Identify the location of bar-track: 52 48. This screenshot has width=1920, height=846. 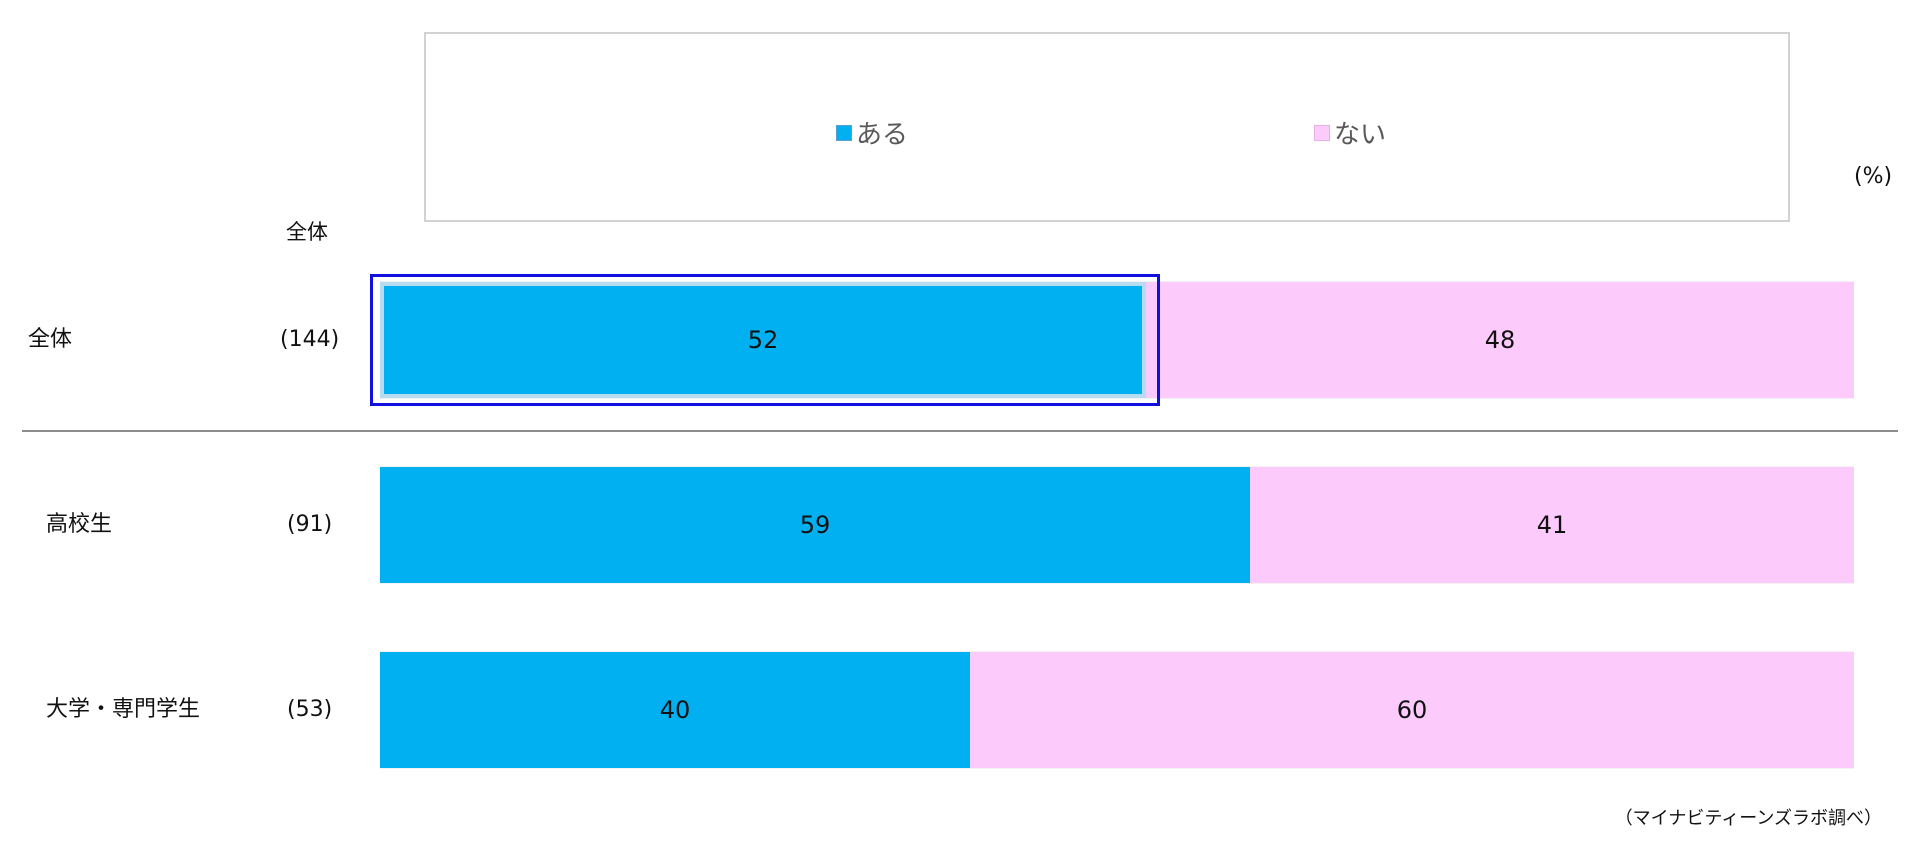
(1117, 340).